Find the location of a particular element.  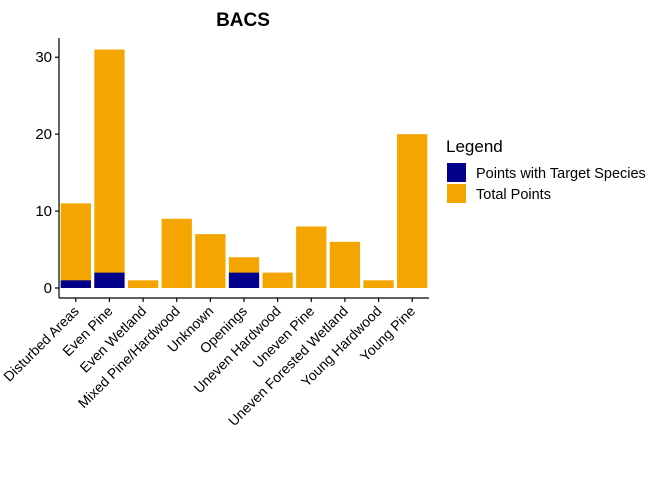

legend-items: Points with Target Species Total Points is located at coordinates (546, 183).